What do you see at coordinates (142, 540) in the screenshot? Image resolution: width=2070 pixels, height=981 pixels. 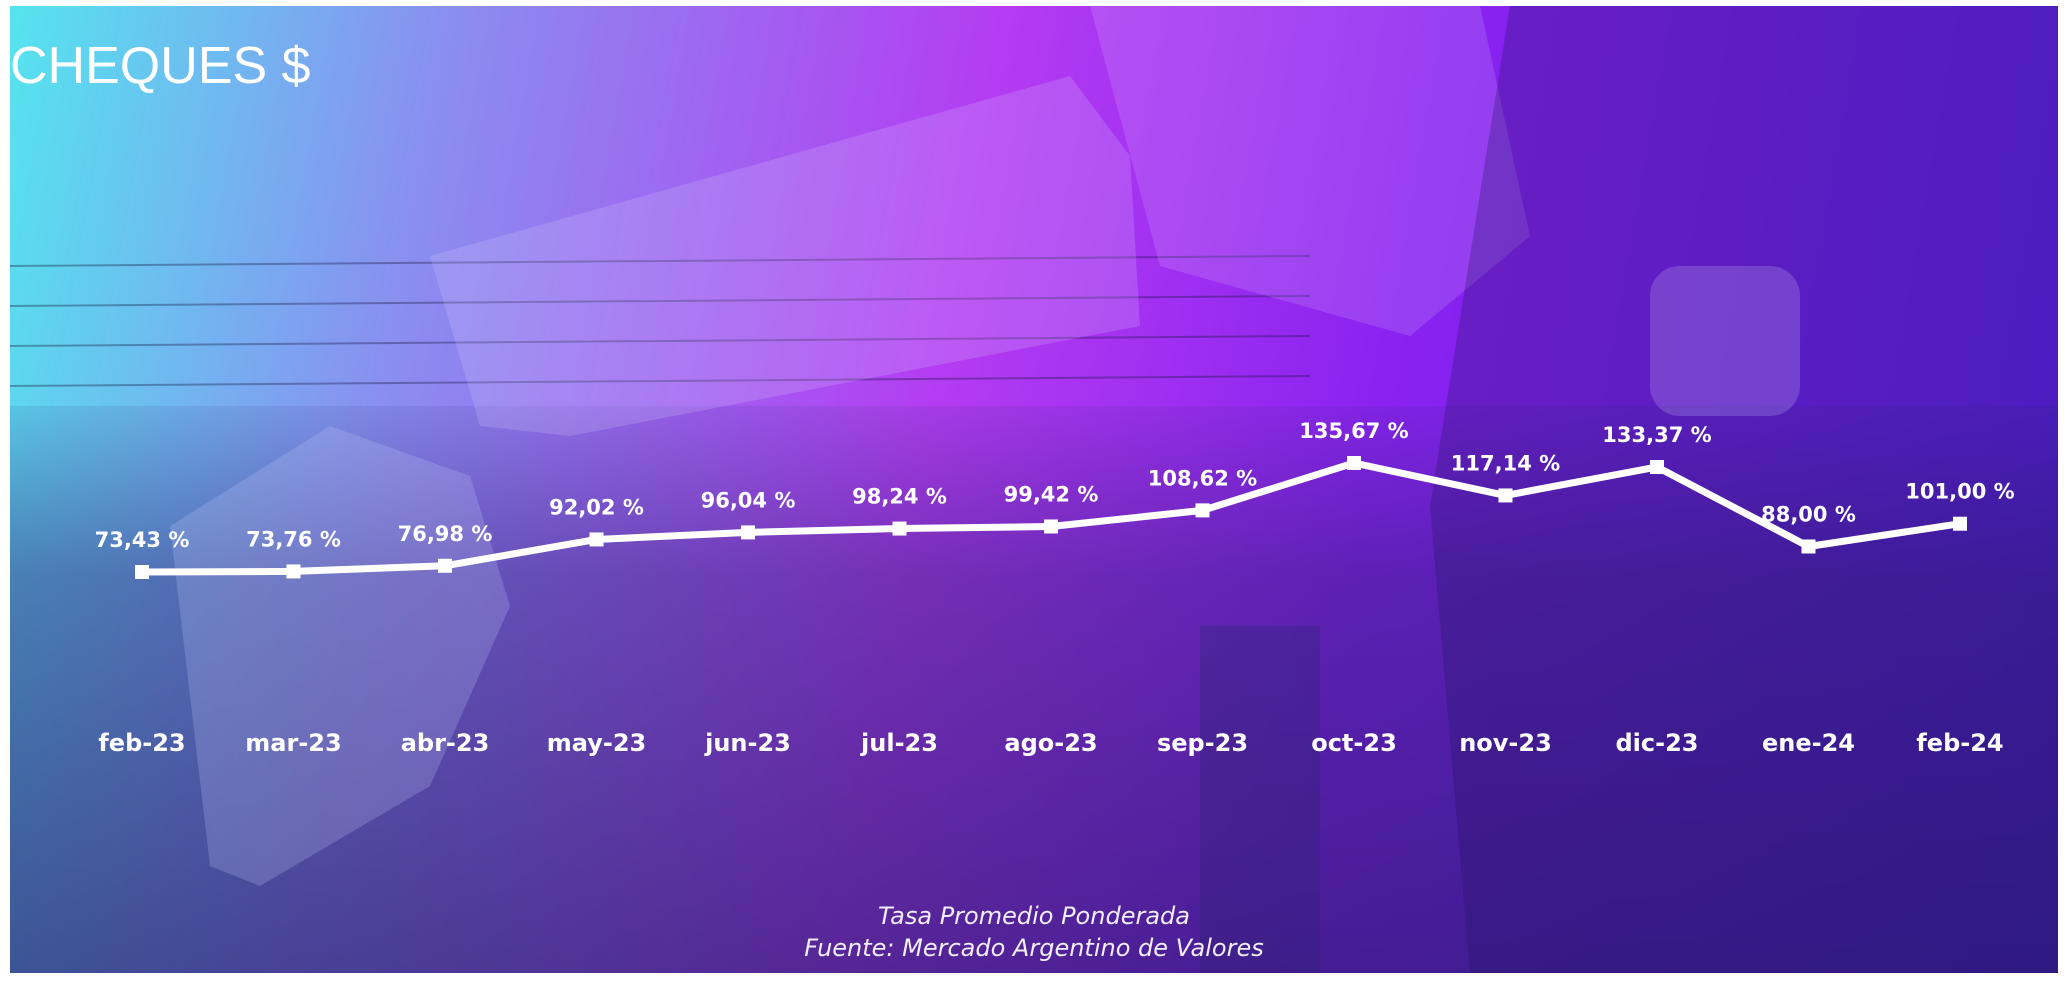 I see `data-label: 73,43 %` at bounding box center [142, 540].